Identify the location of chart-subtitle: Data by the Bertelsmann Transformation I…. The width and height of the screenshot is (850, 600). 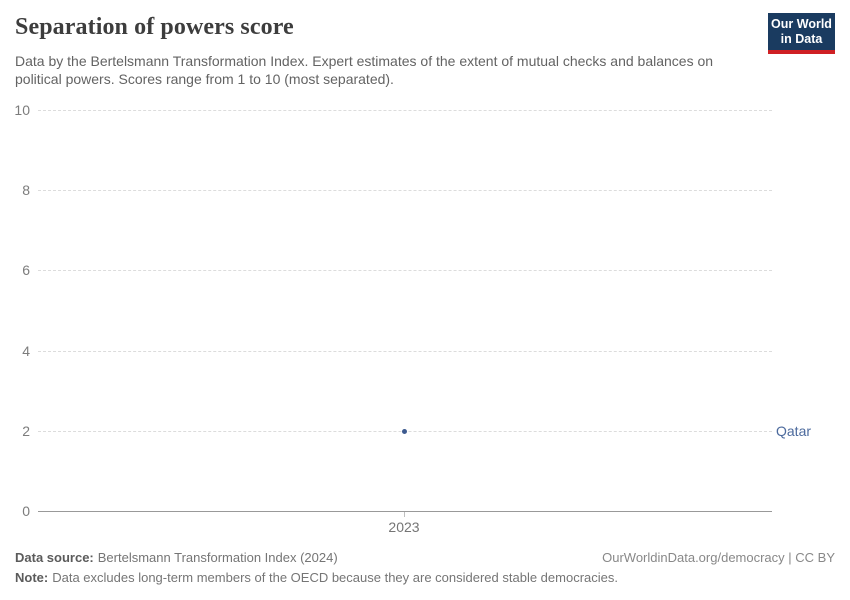
(364, 70).